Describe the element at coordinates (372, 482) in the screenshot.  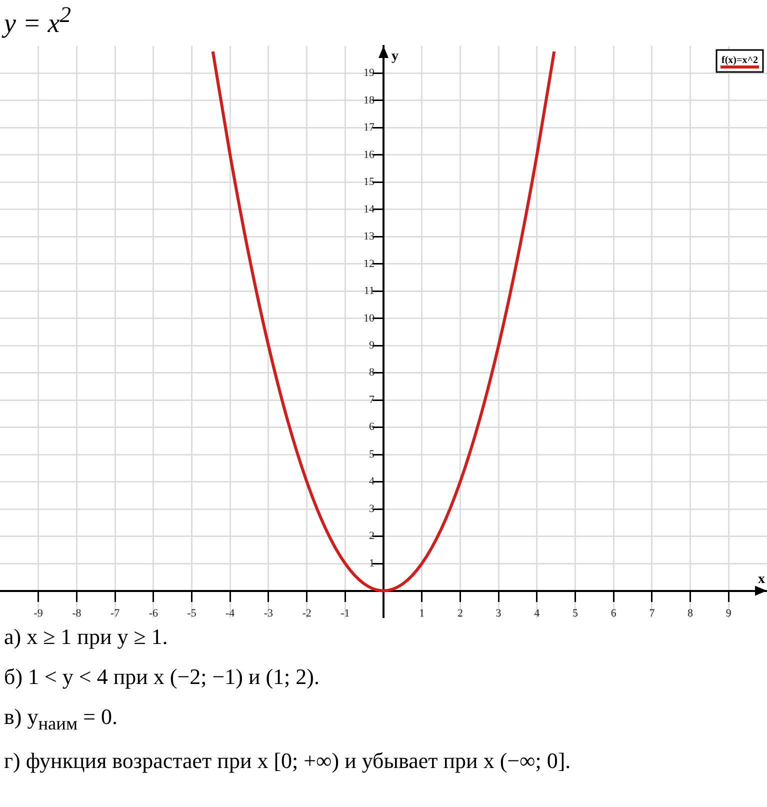
I see `y-tick-label: 4` at that location.